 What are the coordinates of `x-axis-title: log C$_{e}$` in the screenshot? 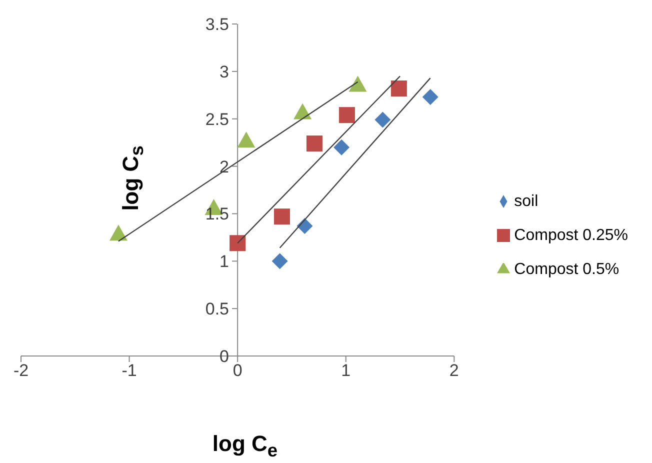 It's located at (245, 446).